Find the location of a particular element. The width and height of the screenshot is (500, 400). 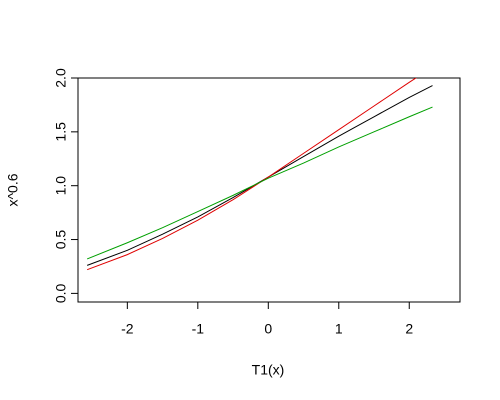

x-tick-label: -2 is located at coordinates (127, 329).